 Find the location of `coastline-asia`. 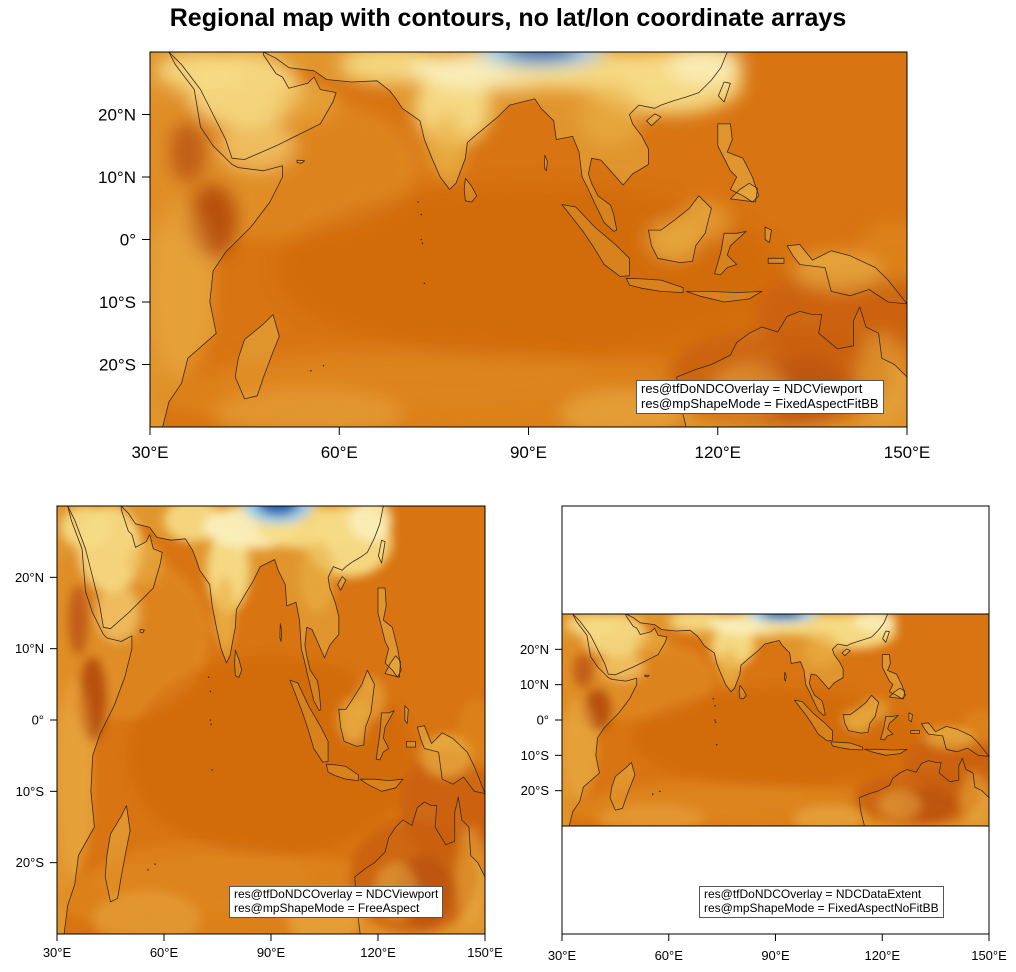

coastline-asia is located at coordinates (756, 665).